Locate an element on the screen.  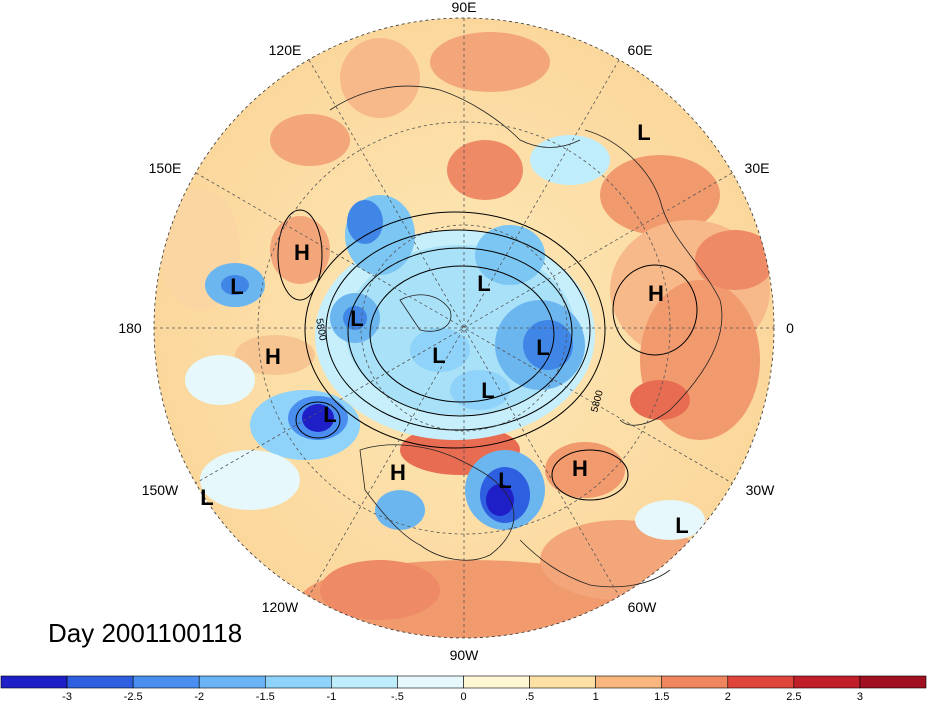
lon-label-60w: 60W is located at coordinates (643, 607).